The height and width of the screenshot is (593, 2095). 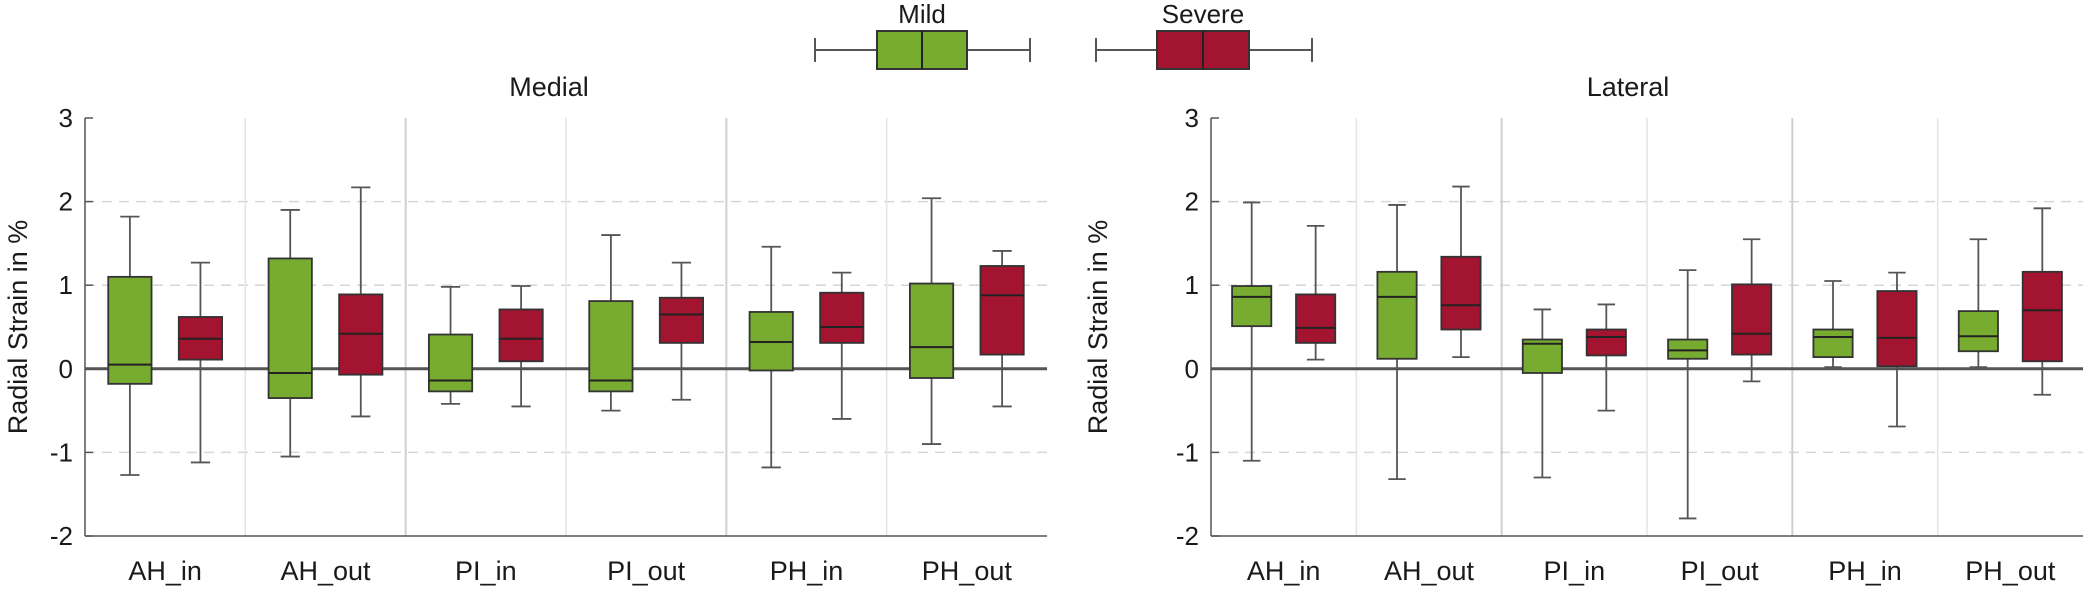 I want to click on legend-mild-label: Mild, so click(x=922, y=14).